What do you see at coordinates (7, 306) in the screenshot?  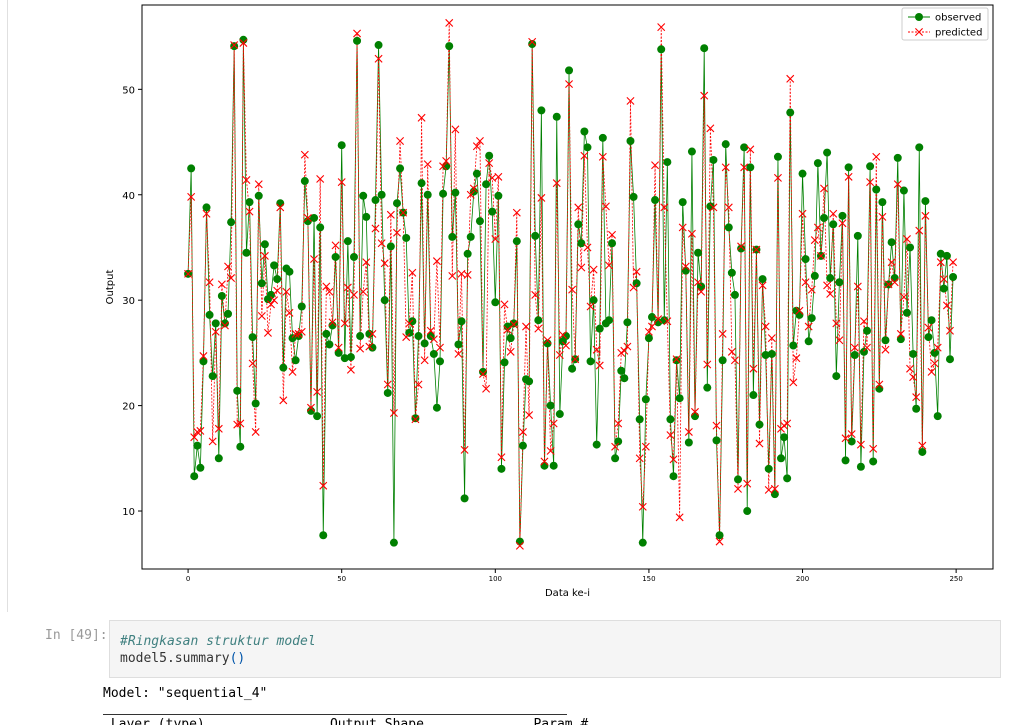 I see `cell-divider` at bounding box center [7, 306].